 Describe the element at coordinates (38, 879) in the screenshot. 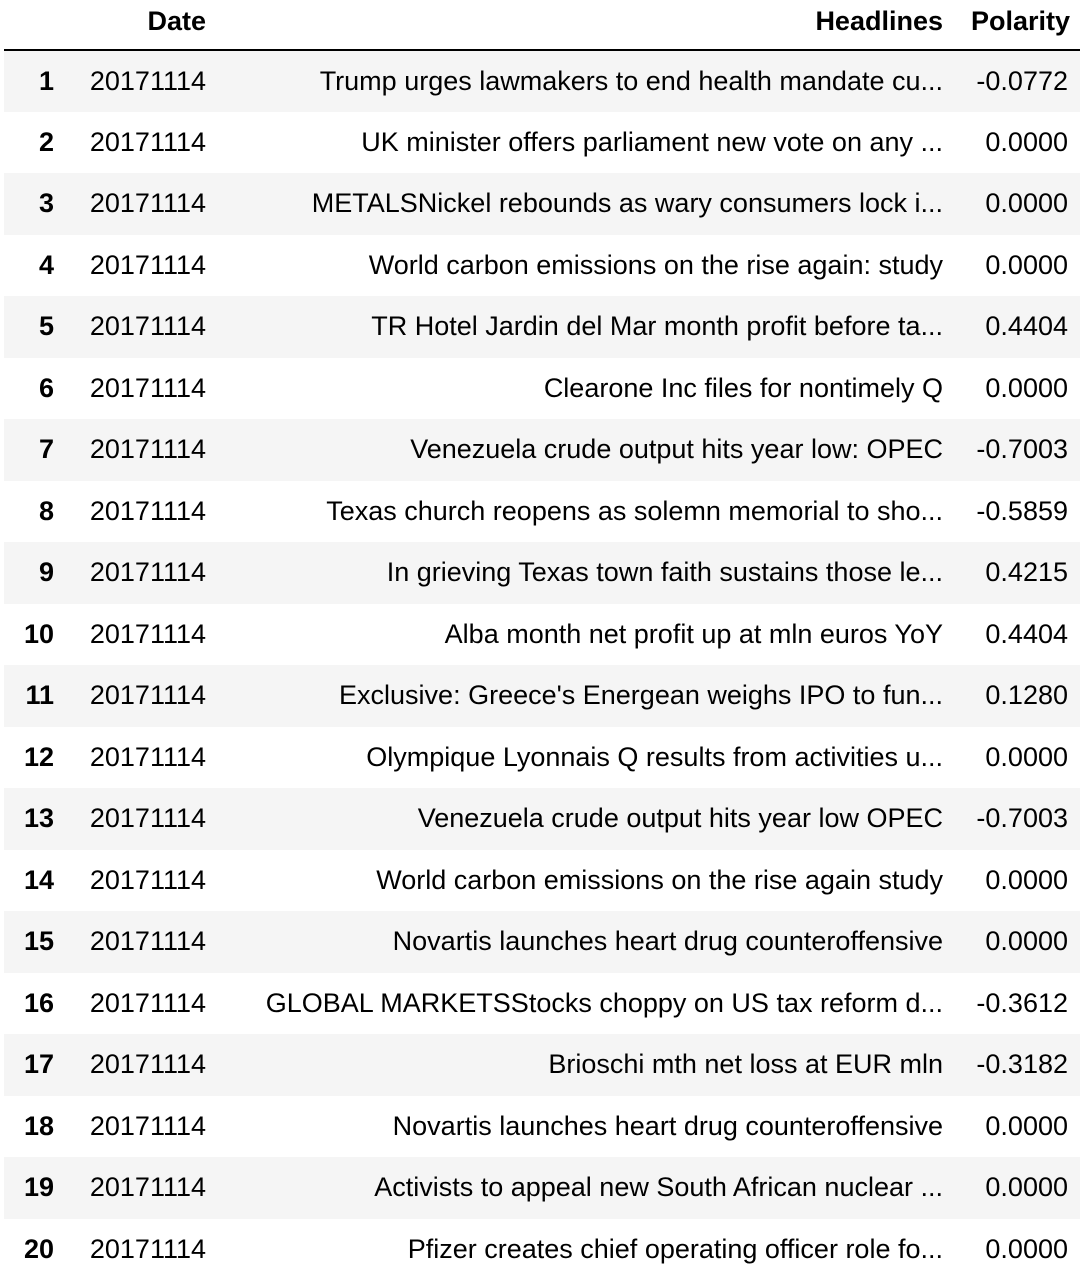

I see `row-index: 14` at that location.